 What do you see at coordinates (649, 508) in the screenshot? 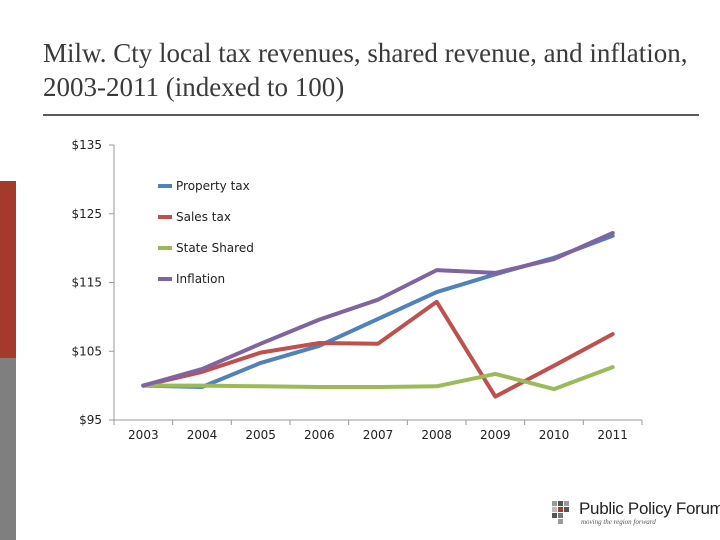
I see `logo-name: Public Policy Forum` at bounding box center [649, 508].